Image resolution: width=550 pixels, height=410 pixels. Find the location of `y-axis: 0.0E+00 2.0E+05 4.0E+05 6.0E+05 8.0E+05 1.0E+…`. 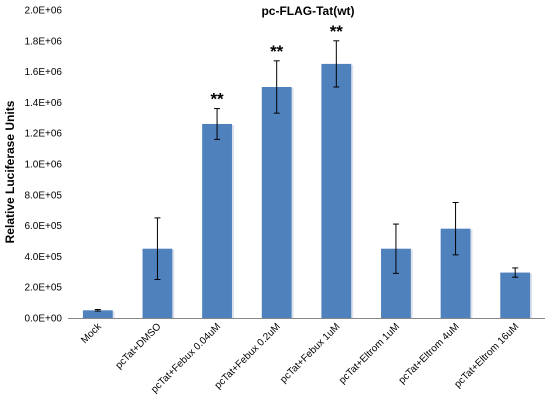

y-axis: 0.0E+00 2.0E+05 4.0E+05 6.0E+05 8.0E+05 1.0E+… is located at coordinates (43, 165).